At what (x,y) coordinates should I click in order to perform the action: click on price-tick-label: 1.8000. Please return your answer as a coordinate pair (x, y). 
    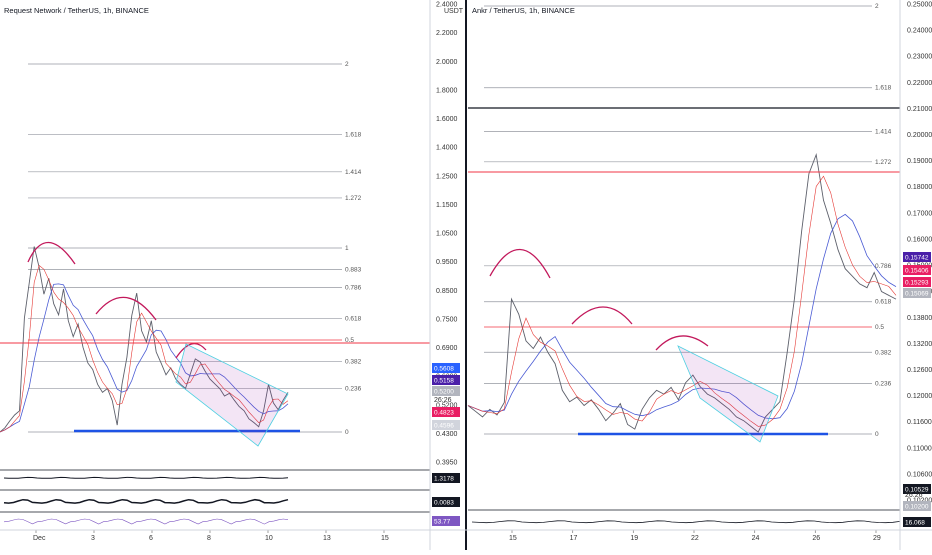
    Looking at the image, I should click on (447, 90).